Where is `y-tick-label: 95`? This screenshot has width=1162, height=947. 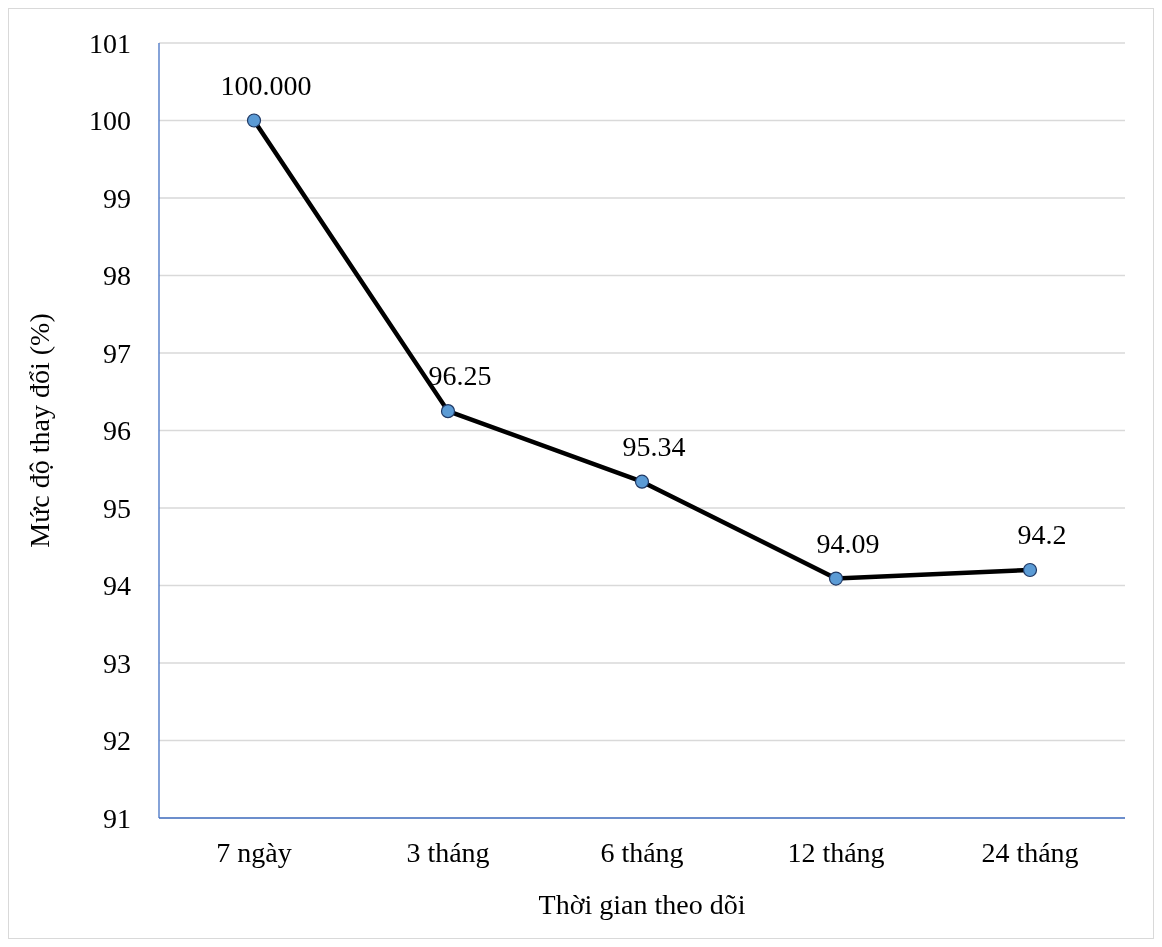 y-tick-label: 95 is located at coordinates (117, 508).